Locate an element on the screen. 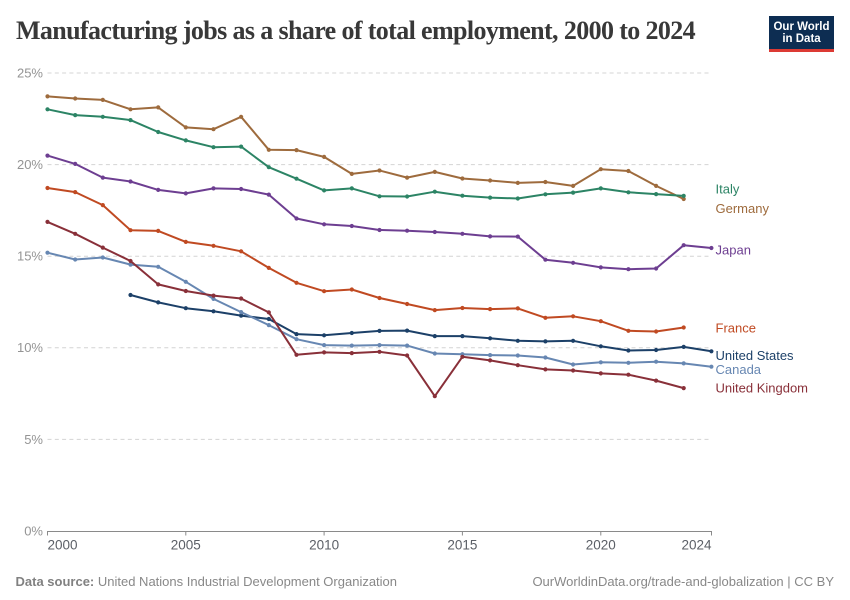  svg-text: France is located at coordinates (736, 328).